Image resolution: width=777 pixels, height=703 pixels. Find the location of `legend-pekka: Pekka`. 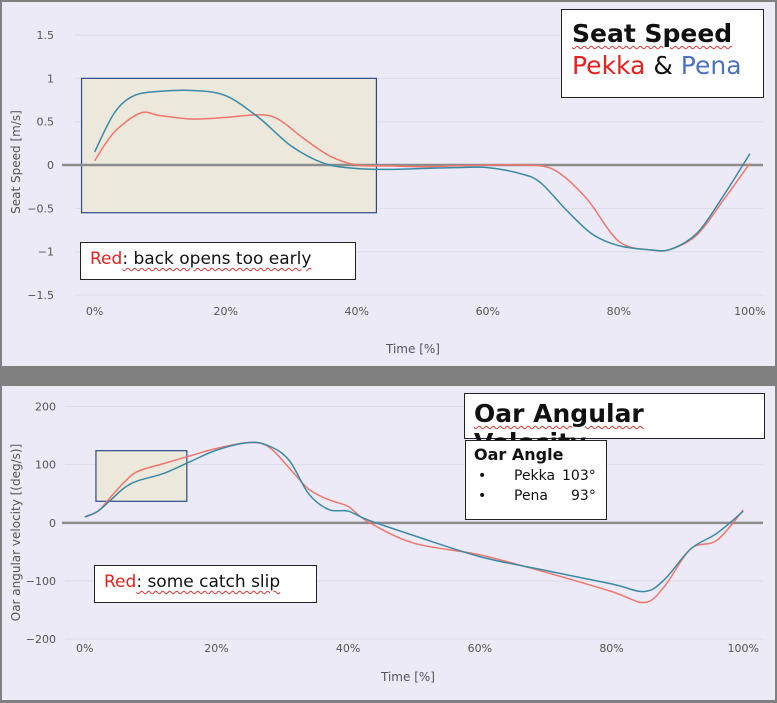

legend-pekka: Pekka is located at coordinates (609, 65).